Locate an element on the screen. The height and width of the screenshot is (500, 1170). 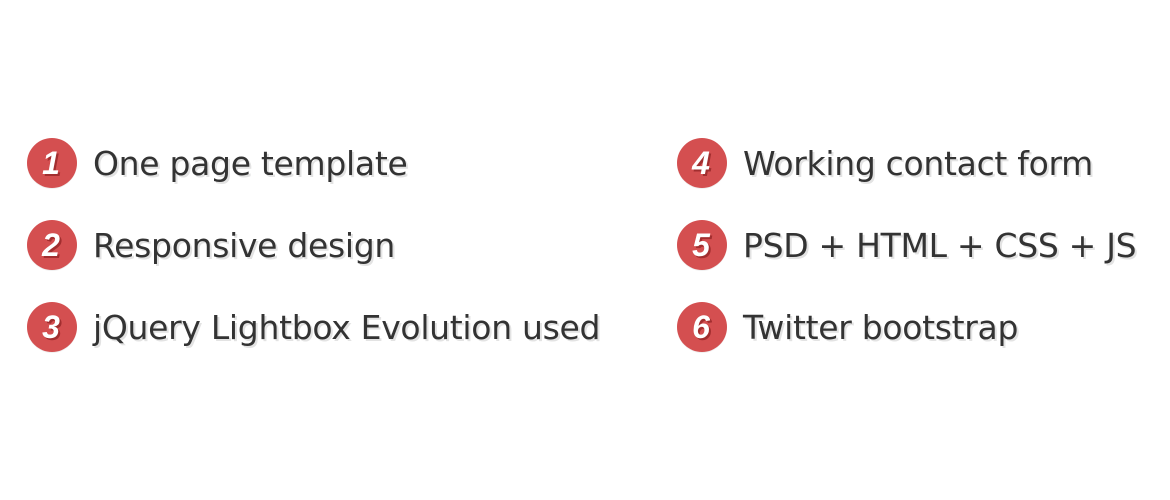
badge-number: 2 is located at coordinates (51, 245).